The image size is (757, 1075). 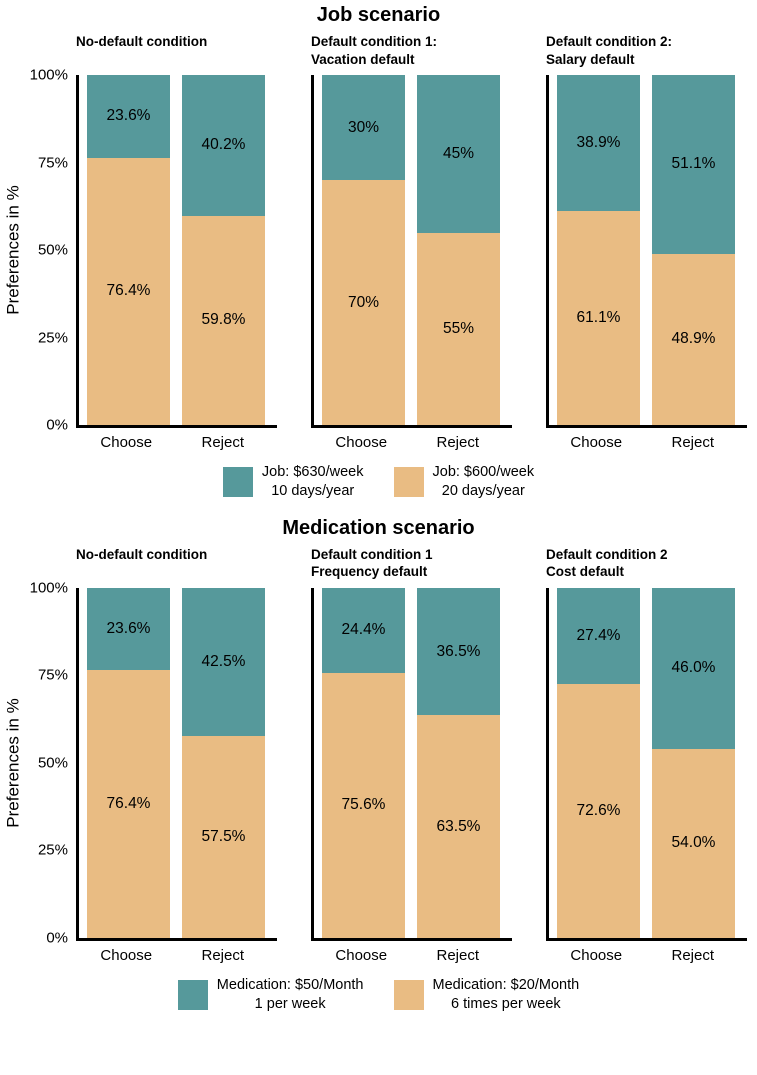 I want to click on legend-label: Job: $600/week 20 days/year, so click(x=484, y=482).